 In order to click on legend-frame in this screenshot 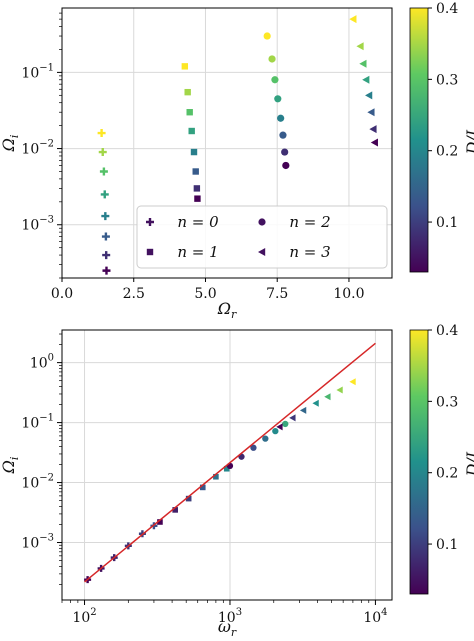, I will do `click(262, 237)`.